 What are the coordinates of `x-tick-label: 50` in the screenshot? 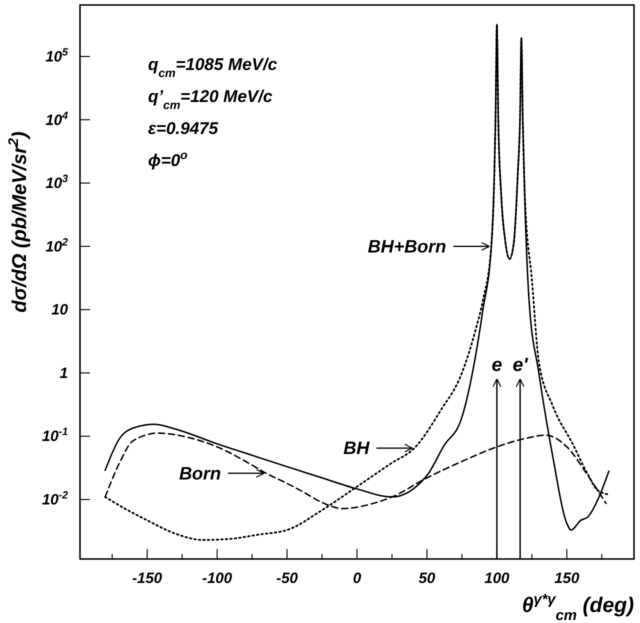 It's located at (427, 578).